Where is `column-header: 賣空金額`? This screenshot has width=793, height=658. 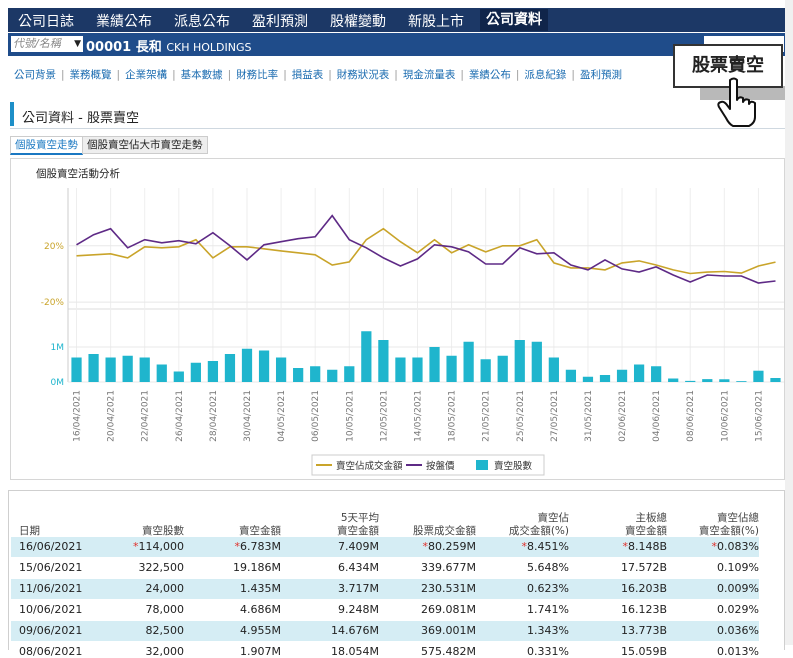 column-header: 賣空金額 is located at coordinates (260, 531).